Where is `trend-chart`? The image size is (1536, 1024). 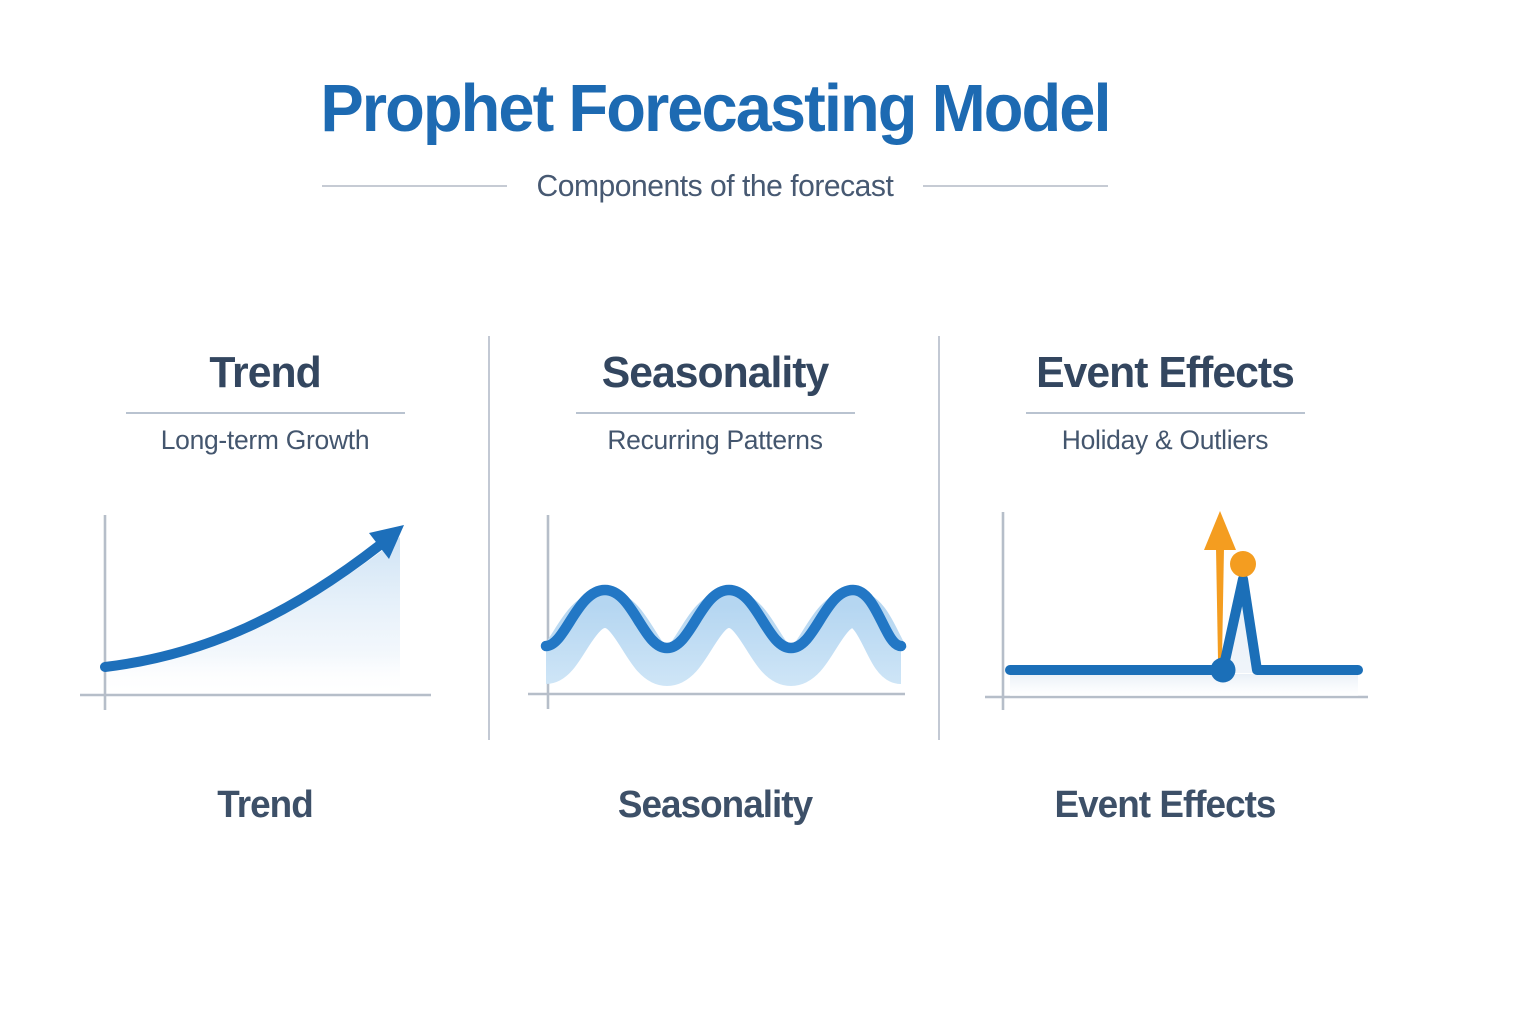 trend-chart is located at coordinates (265, 614).